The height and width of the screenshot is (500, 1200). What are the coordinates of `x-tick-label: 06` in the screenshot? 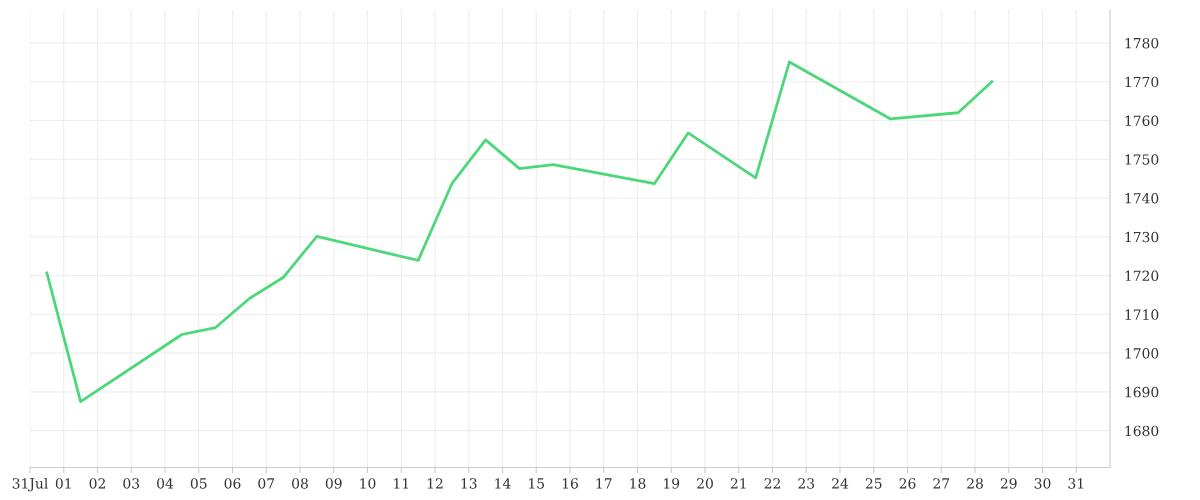 It's located at (232, 483).